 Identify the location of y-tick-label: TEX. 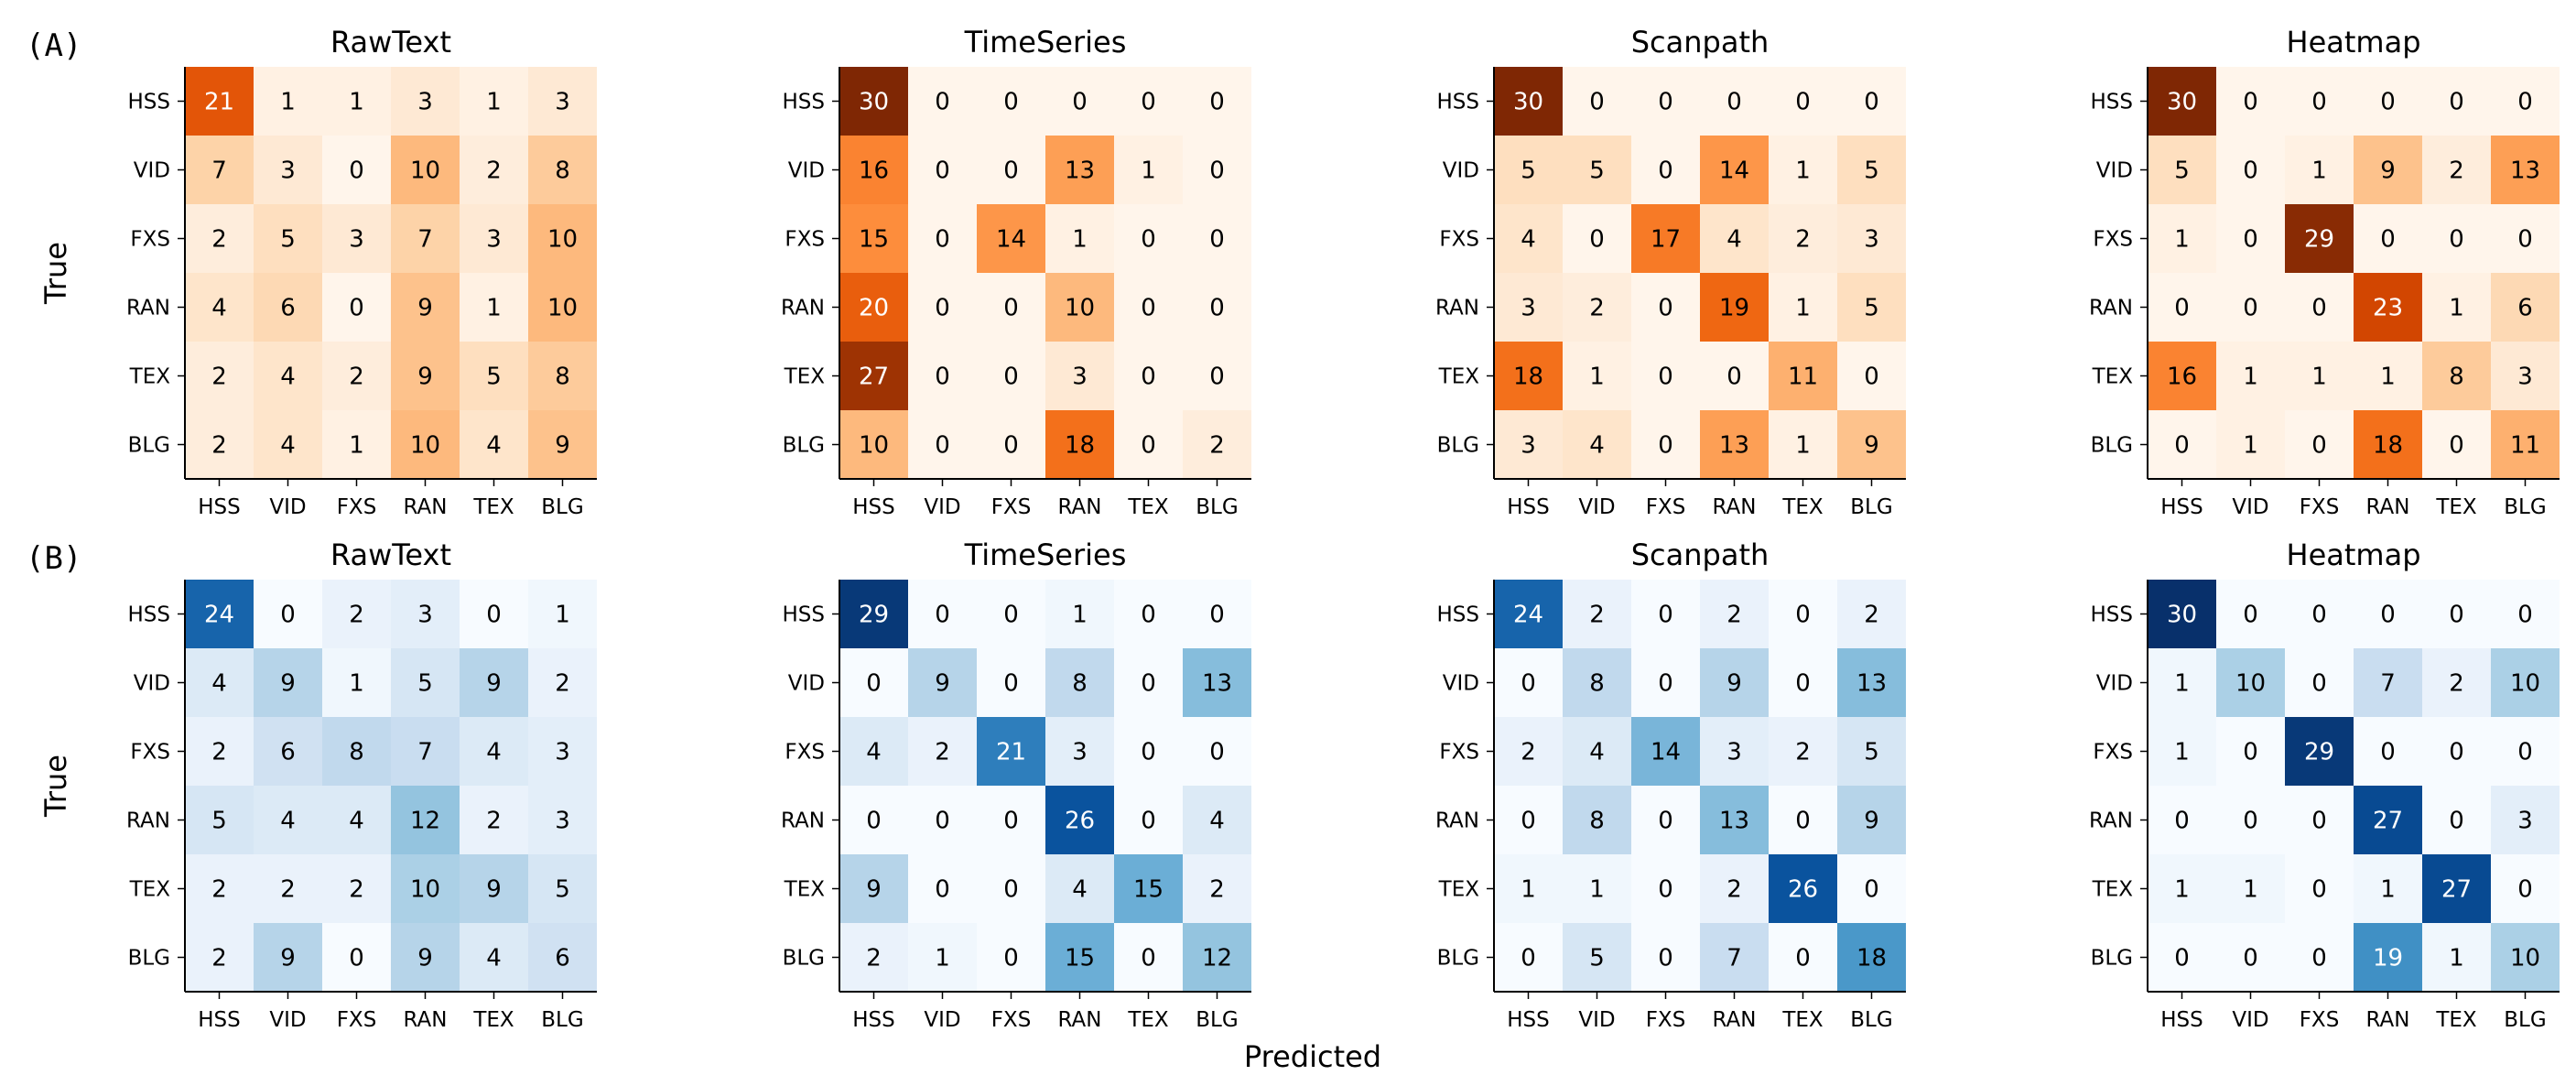
(805, 890).